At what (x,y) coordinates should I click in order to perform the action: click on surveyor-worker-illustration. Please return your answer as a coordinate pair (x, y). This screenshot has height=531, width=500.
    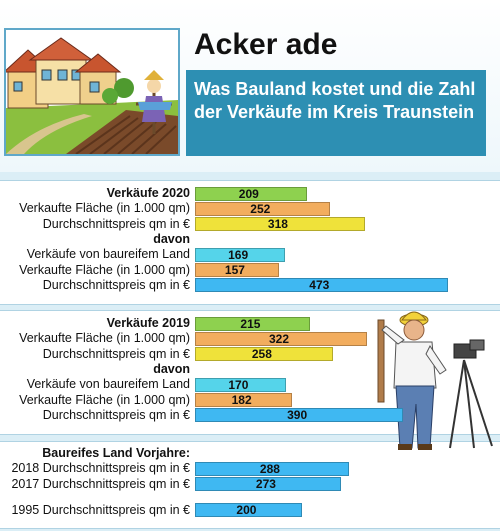
    Looking at the image, I should click on (435, 375).